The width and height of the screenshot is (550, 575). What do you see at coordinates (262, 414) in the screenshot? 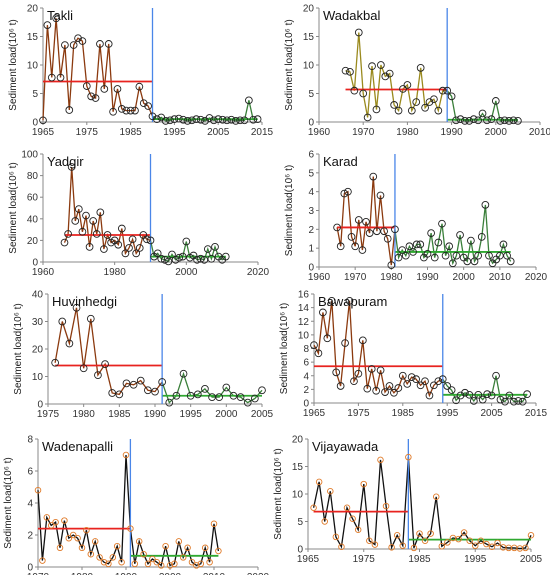
I see `x-tick-label: 2005` at bounding box center [262, 414].